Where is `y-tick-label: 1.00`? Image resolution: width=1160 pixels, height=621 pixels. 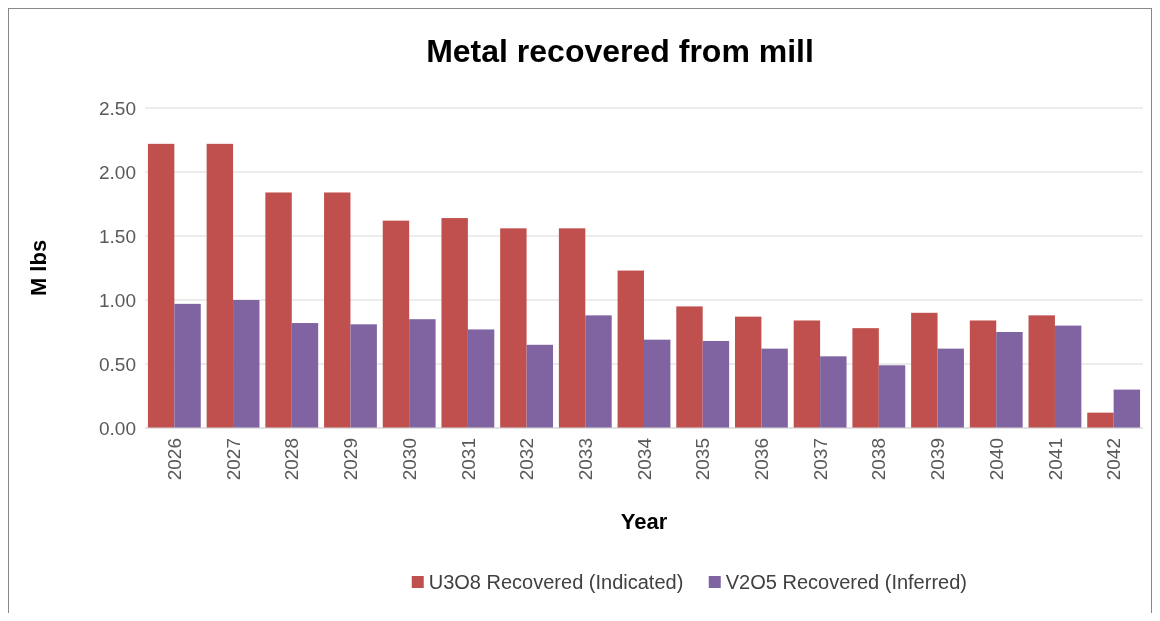
y-tick-label: 1.00 is located at coordinates (117, 300).